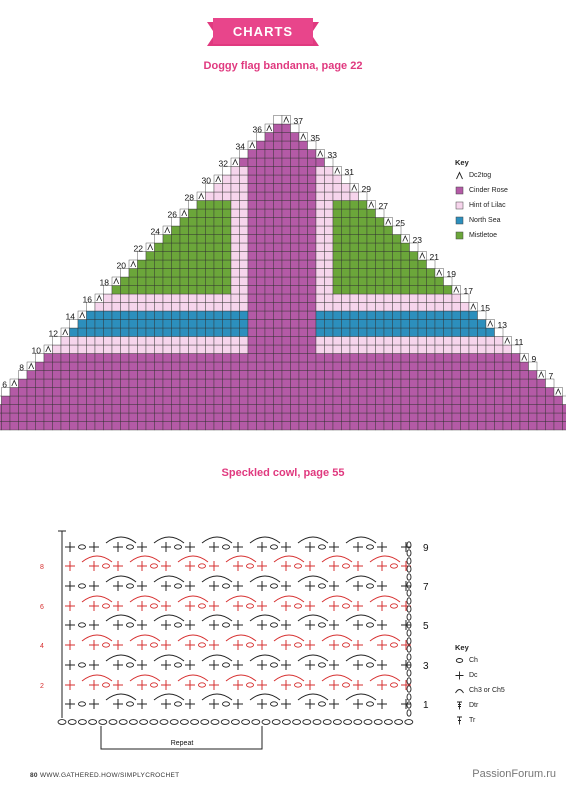 Image resolution: width=566 pixels, height=800 pixels. What do you see at coordinates (139, 249) in the screenshot?
I see `row-number: 22` at bounding box center [139, 249].